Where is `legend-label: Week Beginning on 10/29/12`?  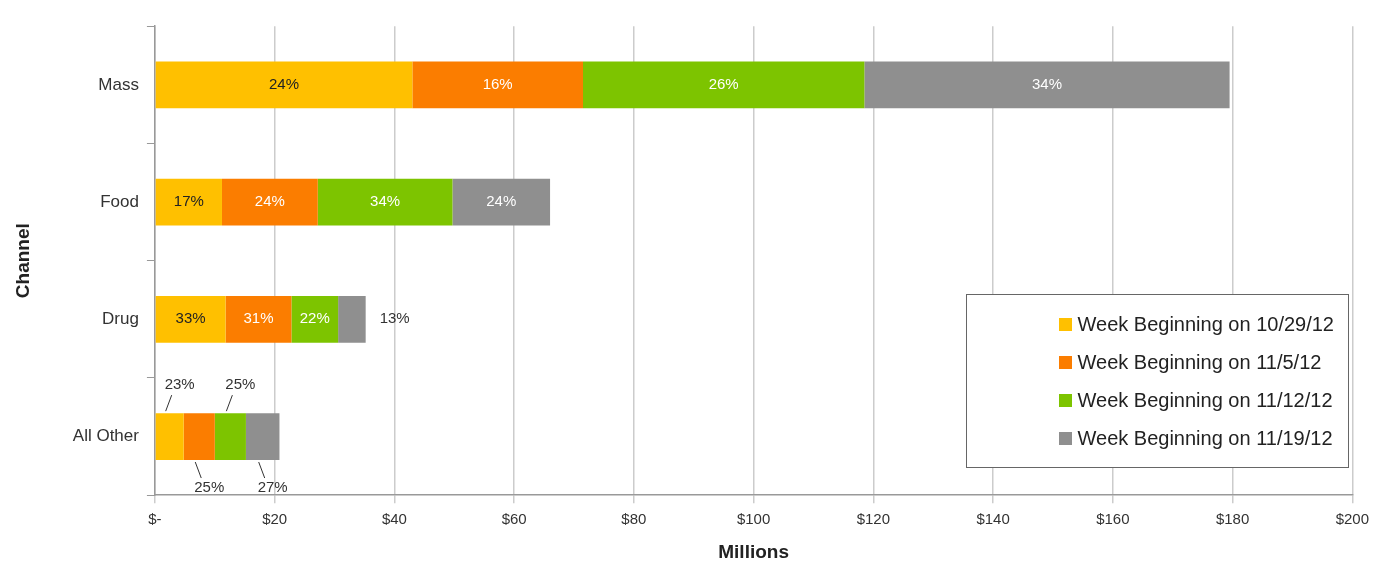 legend-label: Week Beginning on 10/29/12 is located at coordinates (1205, 324).